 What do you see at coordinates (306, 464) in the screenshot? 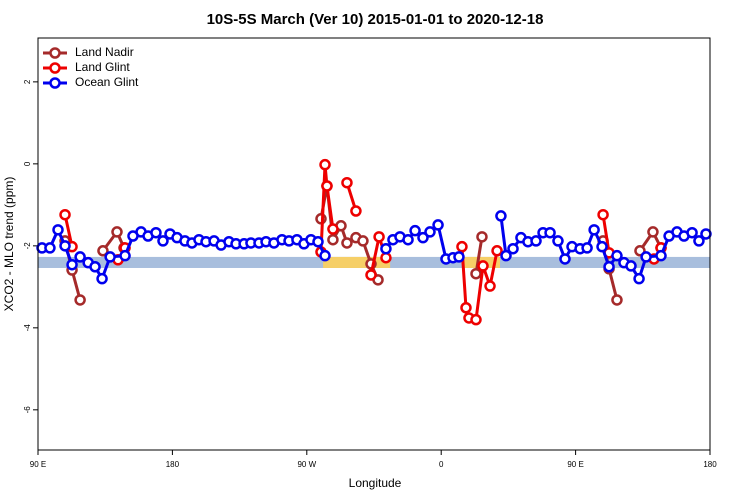
I see `x-tick-label: 90 W` at bounding box center [306, 464].